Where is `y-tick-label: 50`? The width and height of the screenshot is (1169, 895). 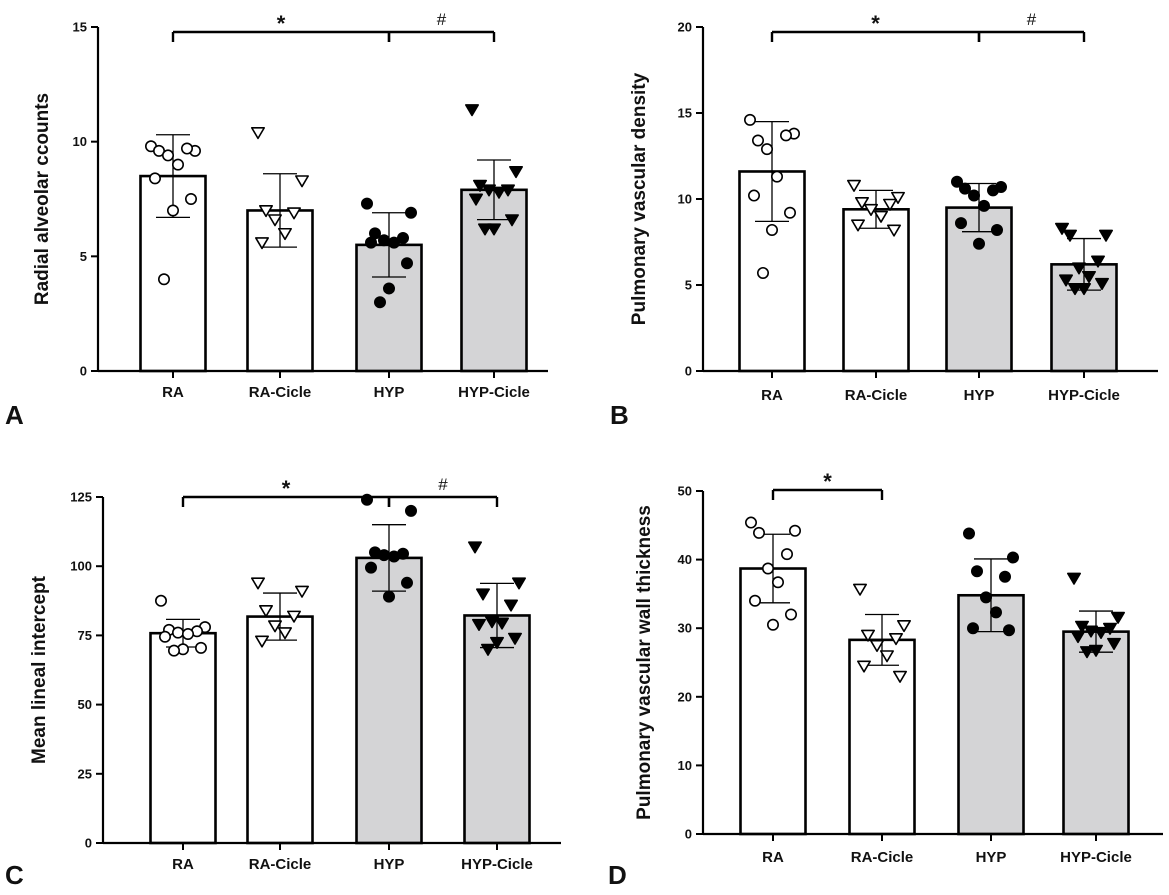
y-tick-label: 50 is located at coordinates (685, 491).